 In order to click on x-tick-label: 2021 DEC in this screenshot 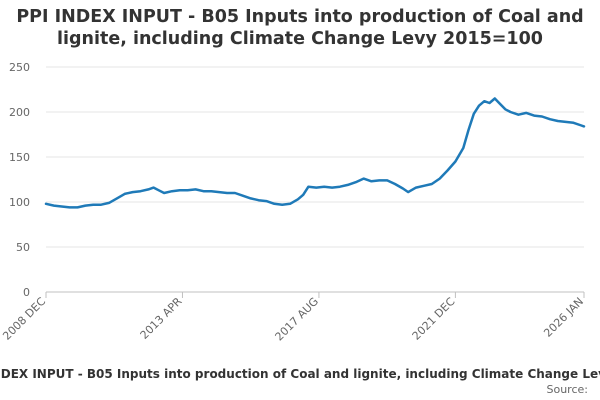, I will do `click(434, 319)`.